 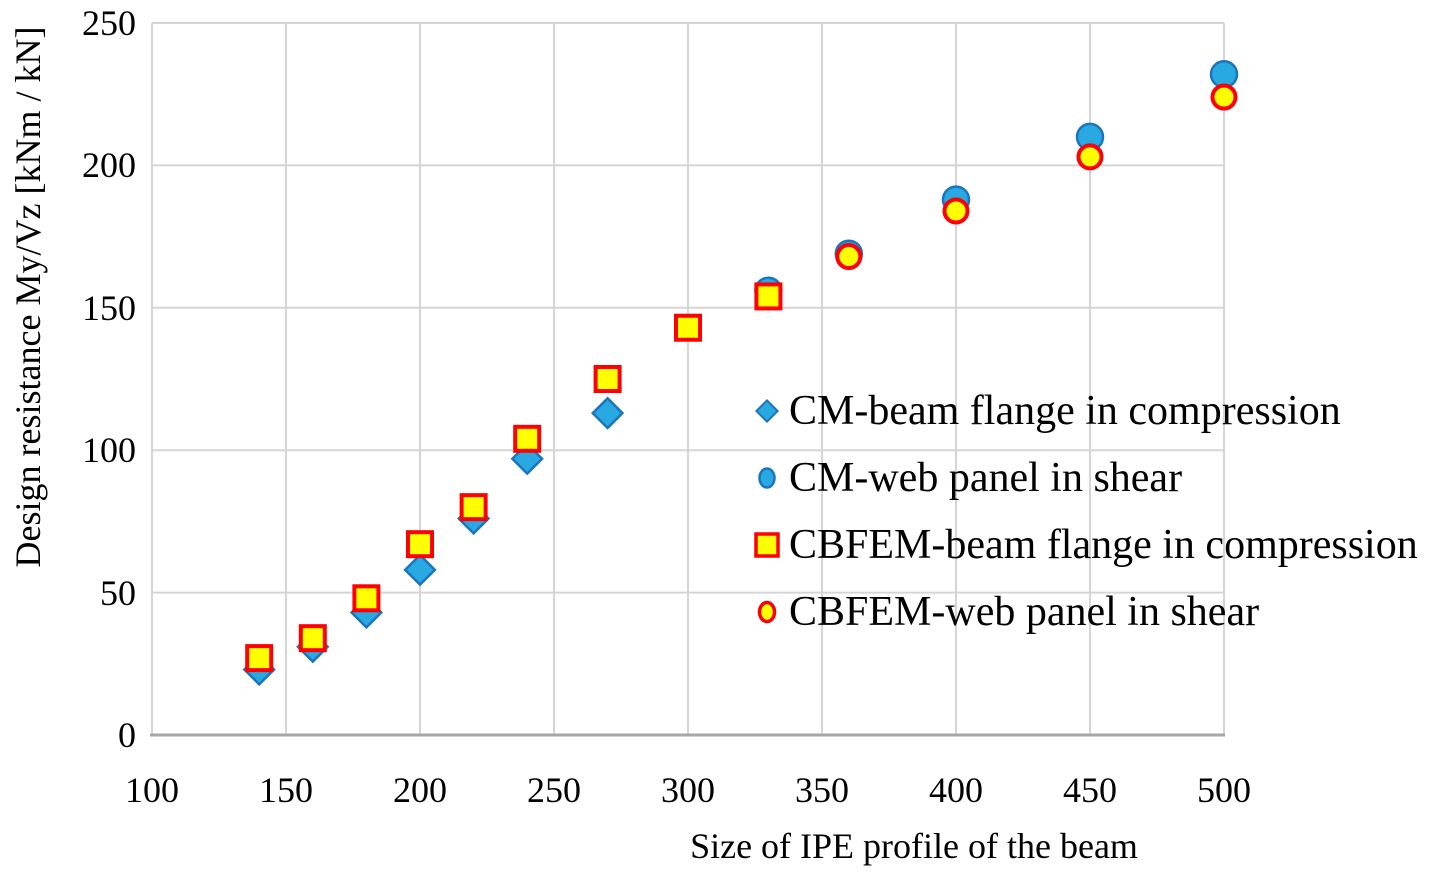 What do you see at coordinates (118, 592) in the screenshot?
I see `y-tick-label: 50` at bounding box center [118, 592].